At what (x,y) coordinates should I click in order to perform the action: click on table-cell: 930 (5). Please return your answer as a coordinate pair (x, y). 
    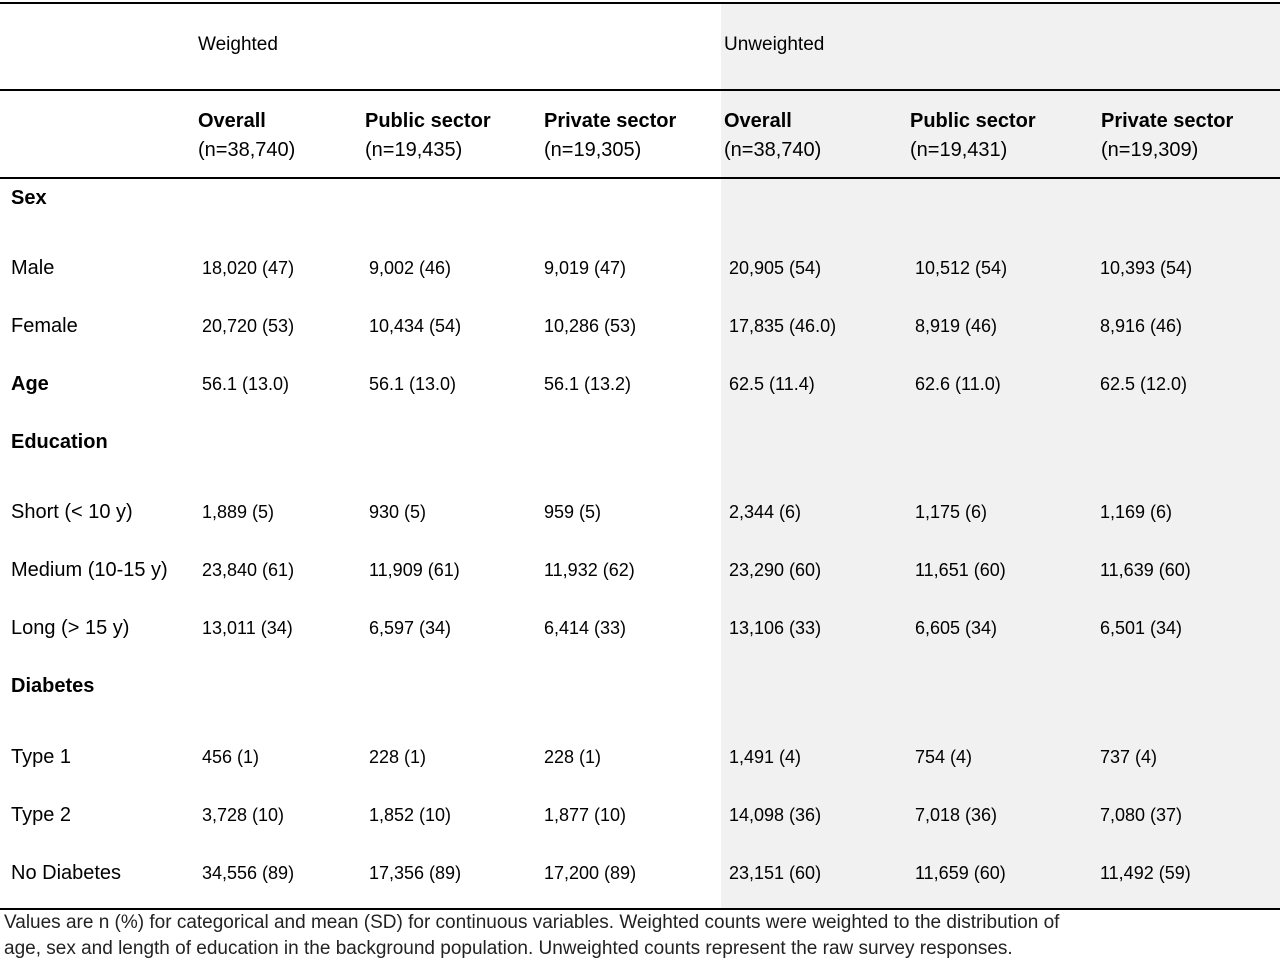
    Looking at the image, I should click on (398, 512).